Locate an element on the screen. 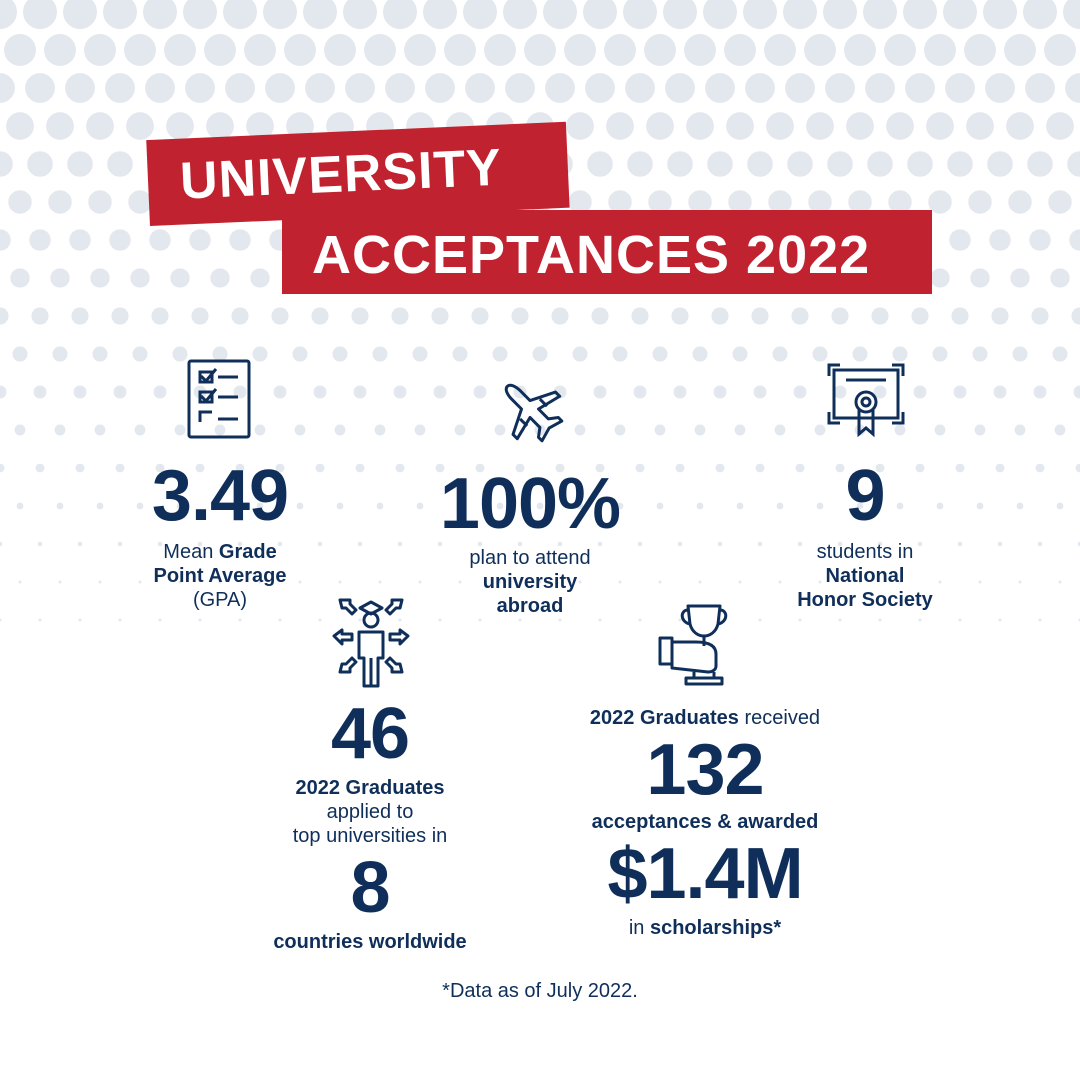 The image size is (1080, 1080). honor-value: 9 is located at coordinates (865, 496).